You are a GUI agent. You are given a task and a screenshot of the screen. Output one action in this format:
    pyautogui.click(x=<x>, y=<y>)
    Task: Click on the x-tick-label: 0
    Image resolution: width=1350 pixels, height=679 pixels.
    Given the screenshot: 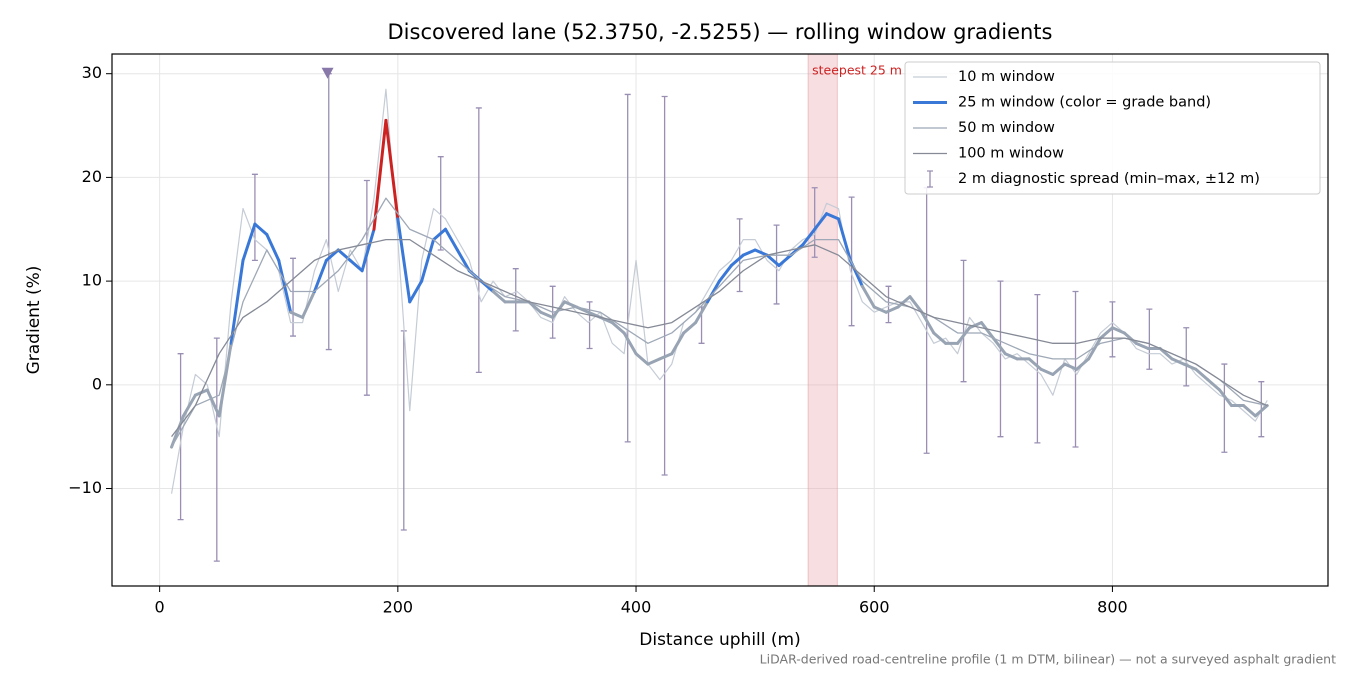 What is the action you would take?
    pyautogui.click(x=160, y=607)
    